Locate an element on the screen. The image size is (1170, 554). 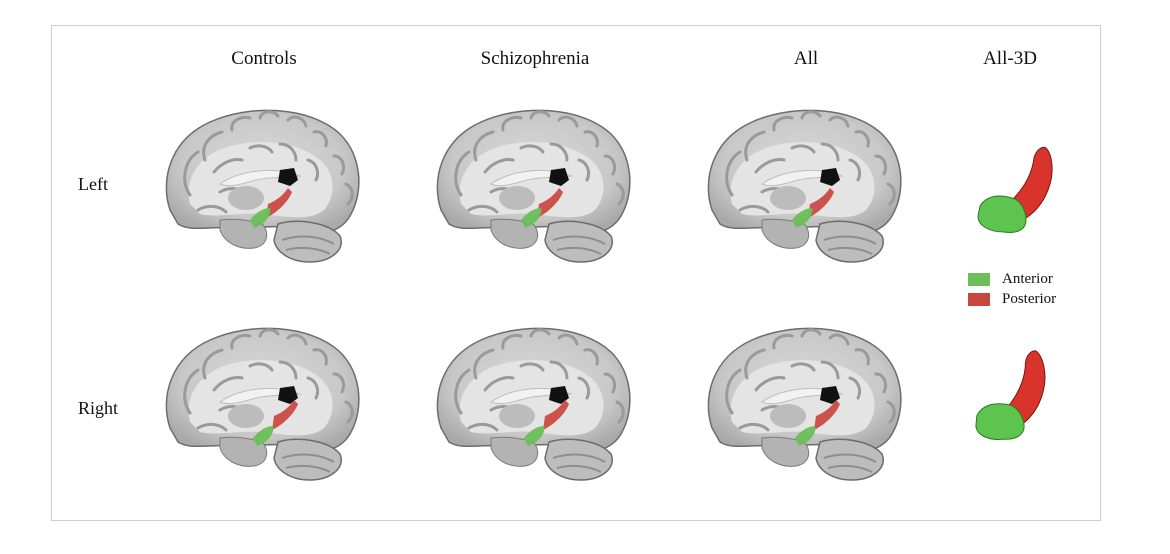
column-header-all-3d: All-3D is located at coordinates (1010, 58).